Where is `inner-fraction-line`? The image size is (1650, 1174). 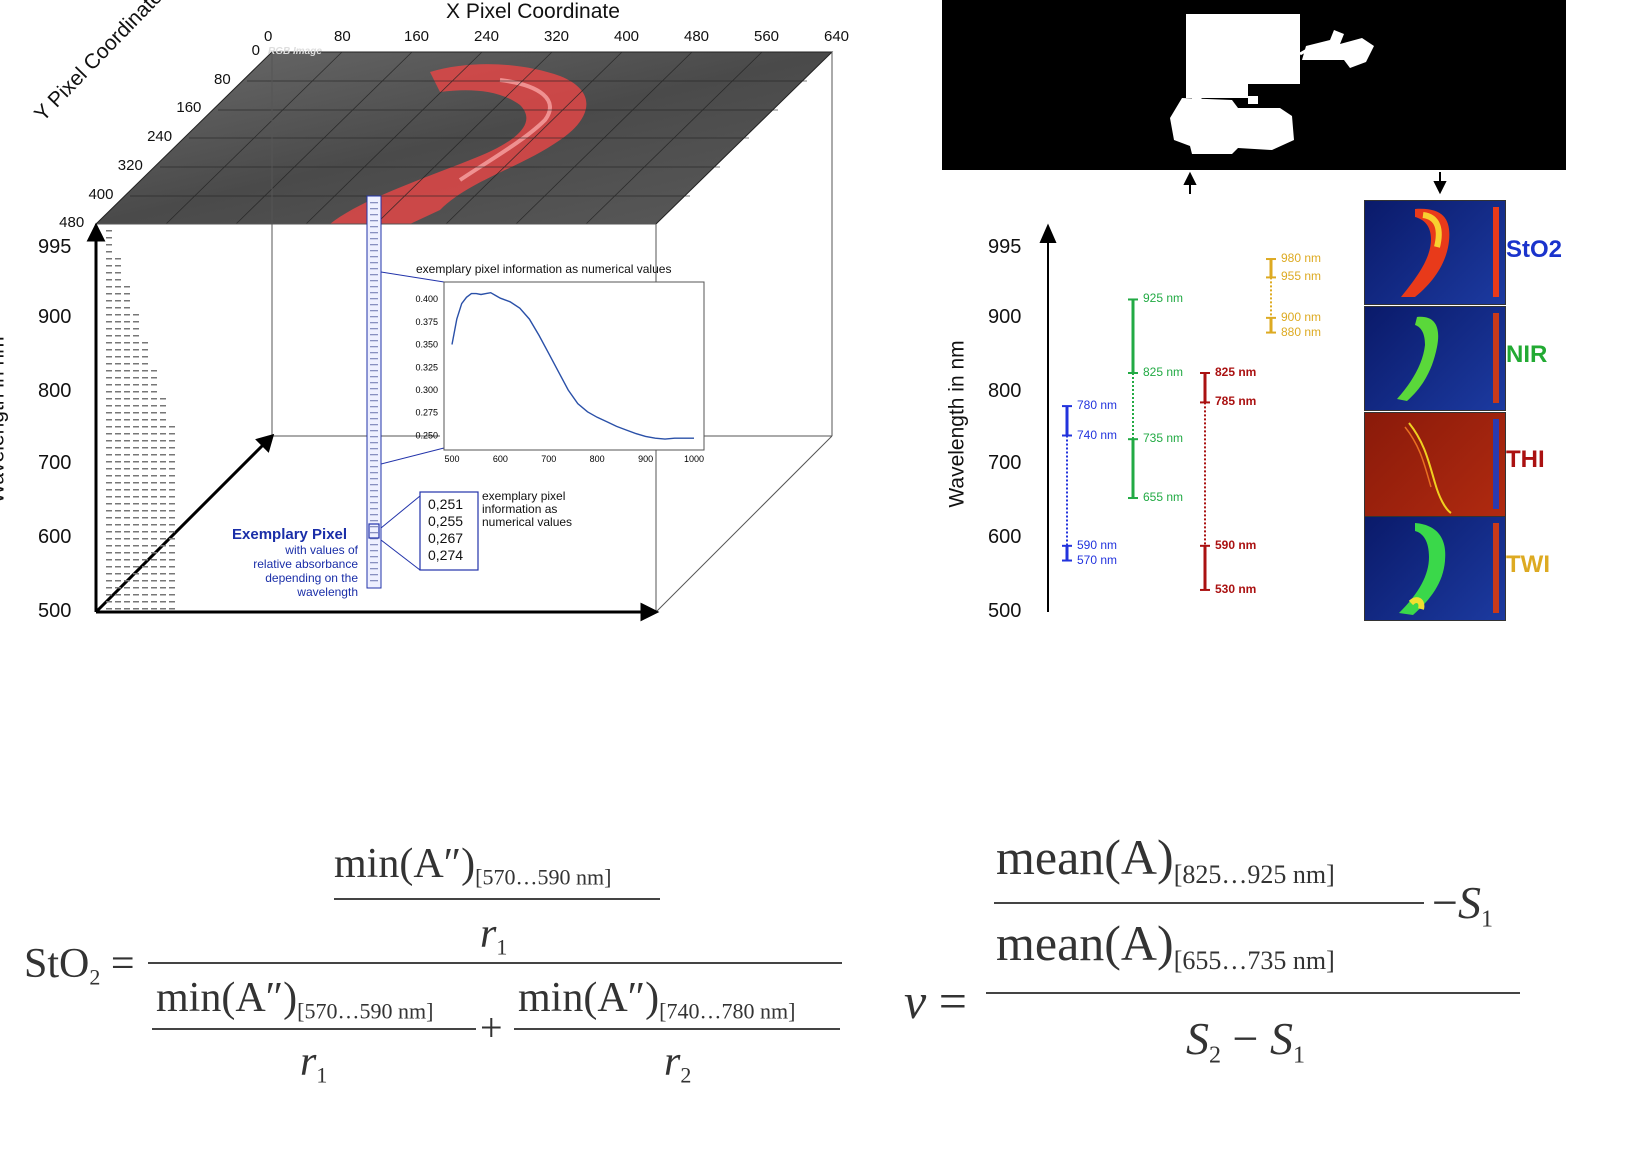 inner-fraction-line is located at coordinates (1209, 903).